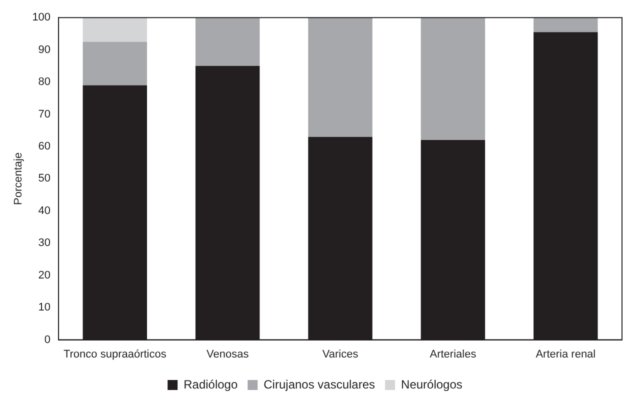 The height and width of the screenshot is (409, 640). Describe the element at coordinates (320, 384) in the screenshot. I see `legend-label: Cirujanos vasculares` at that location.